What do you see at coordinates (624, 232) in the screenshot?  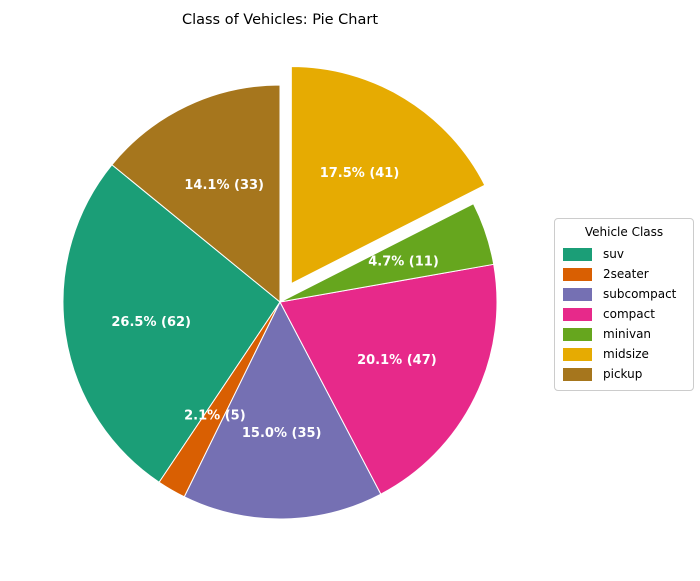 I see `legend-title: Vehicle Class` at bounding box center [624, 232].